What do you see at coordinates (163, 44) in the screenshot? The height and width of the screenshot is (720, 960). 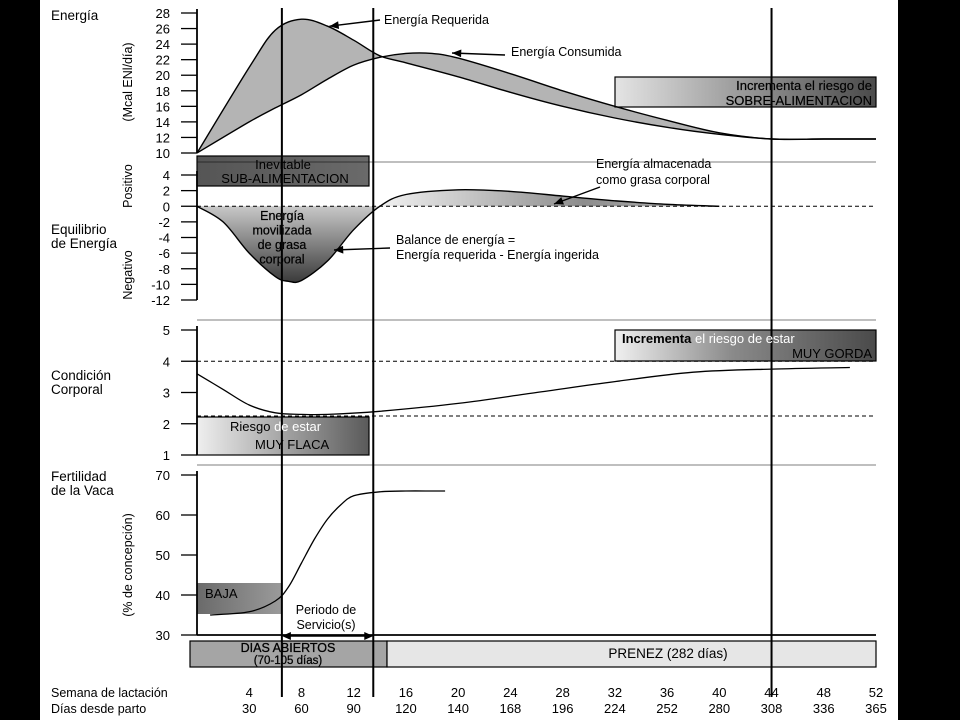 I see `y-tick-label: 24` at bounding box center [163, 44].